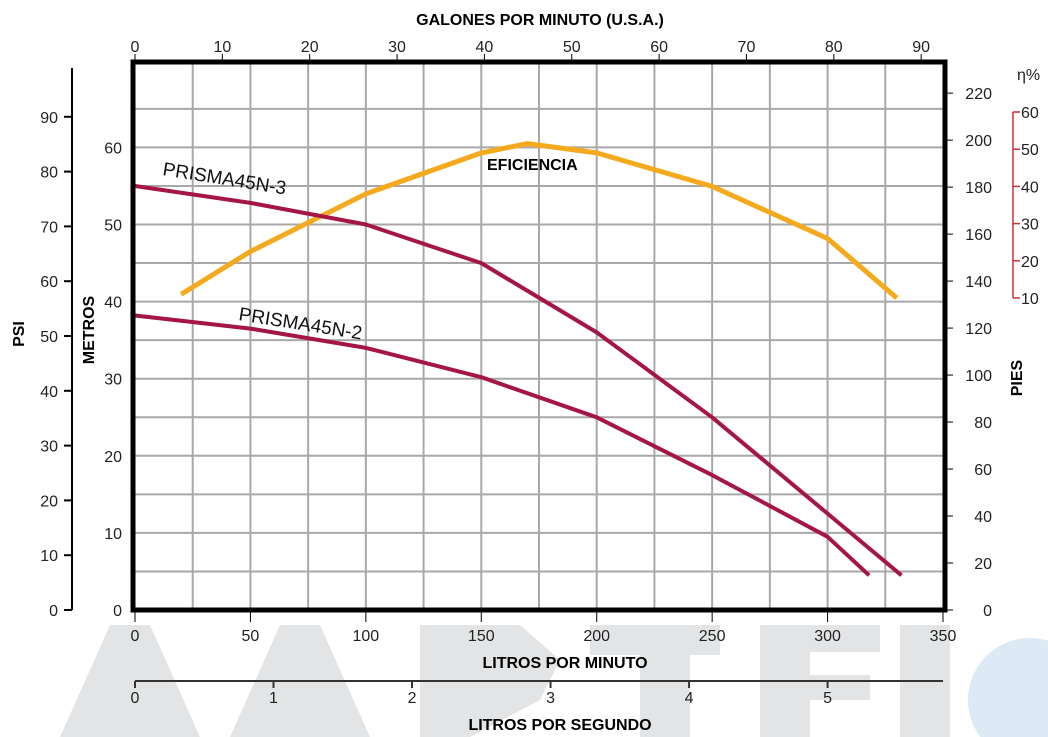 The image size is (1048, 737). I want to click on tick-label-psi: 30, so click(49, 447).